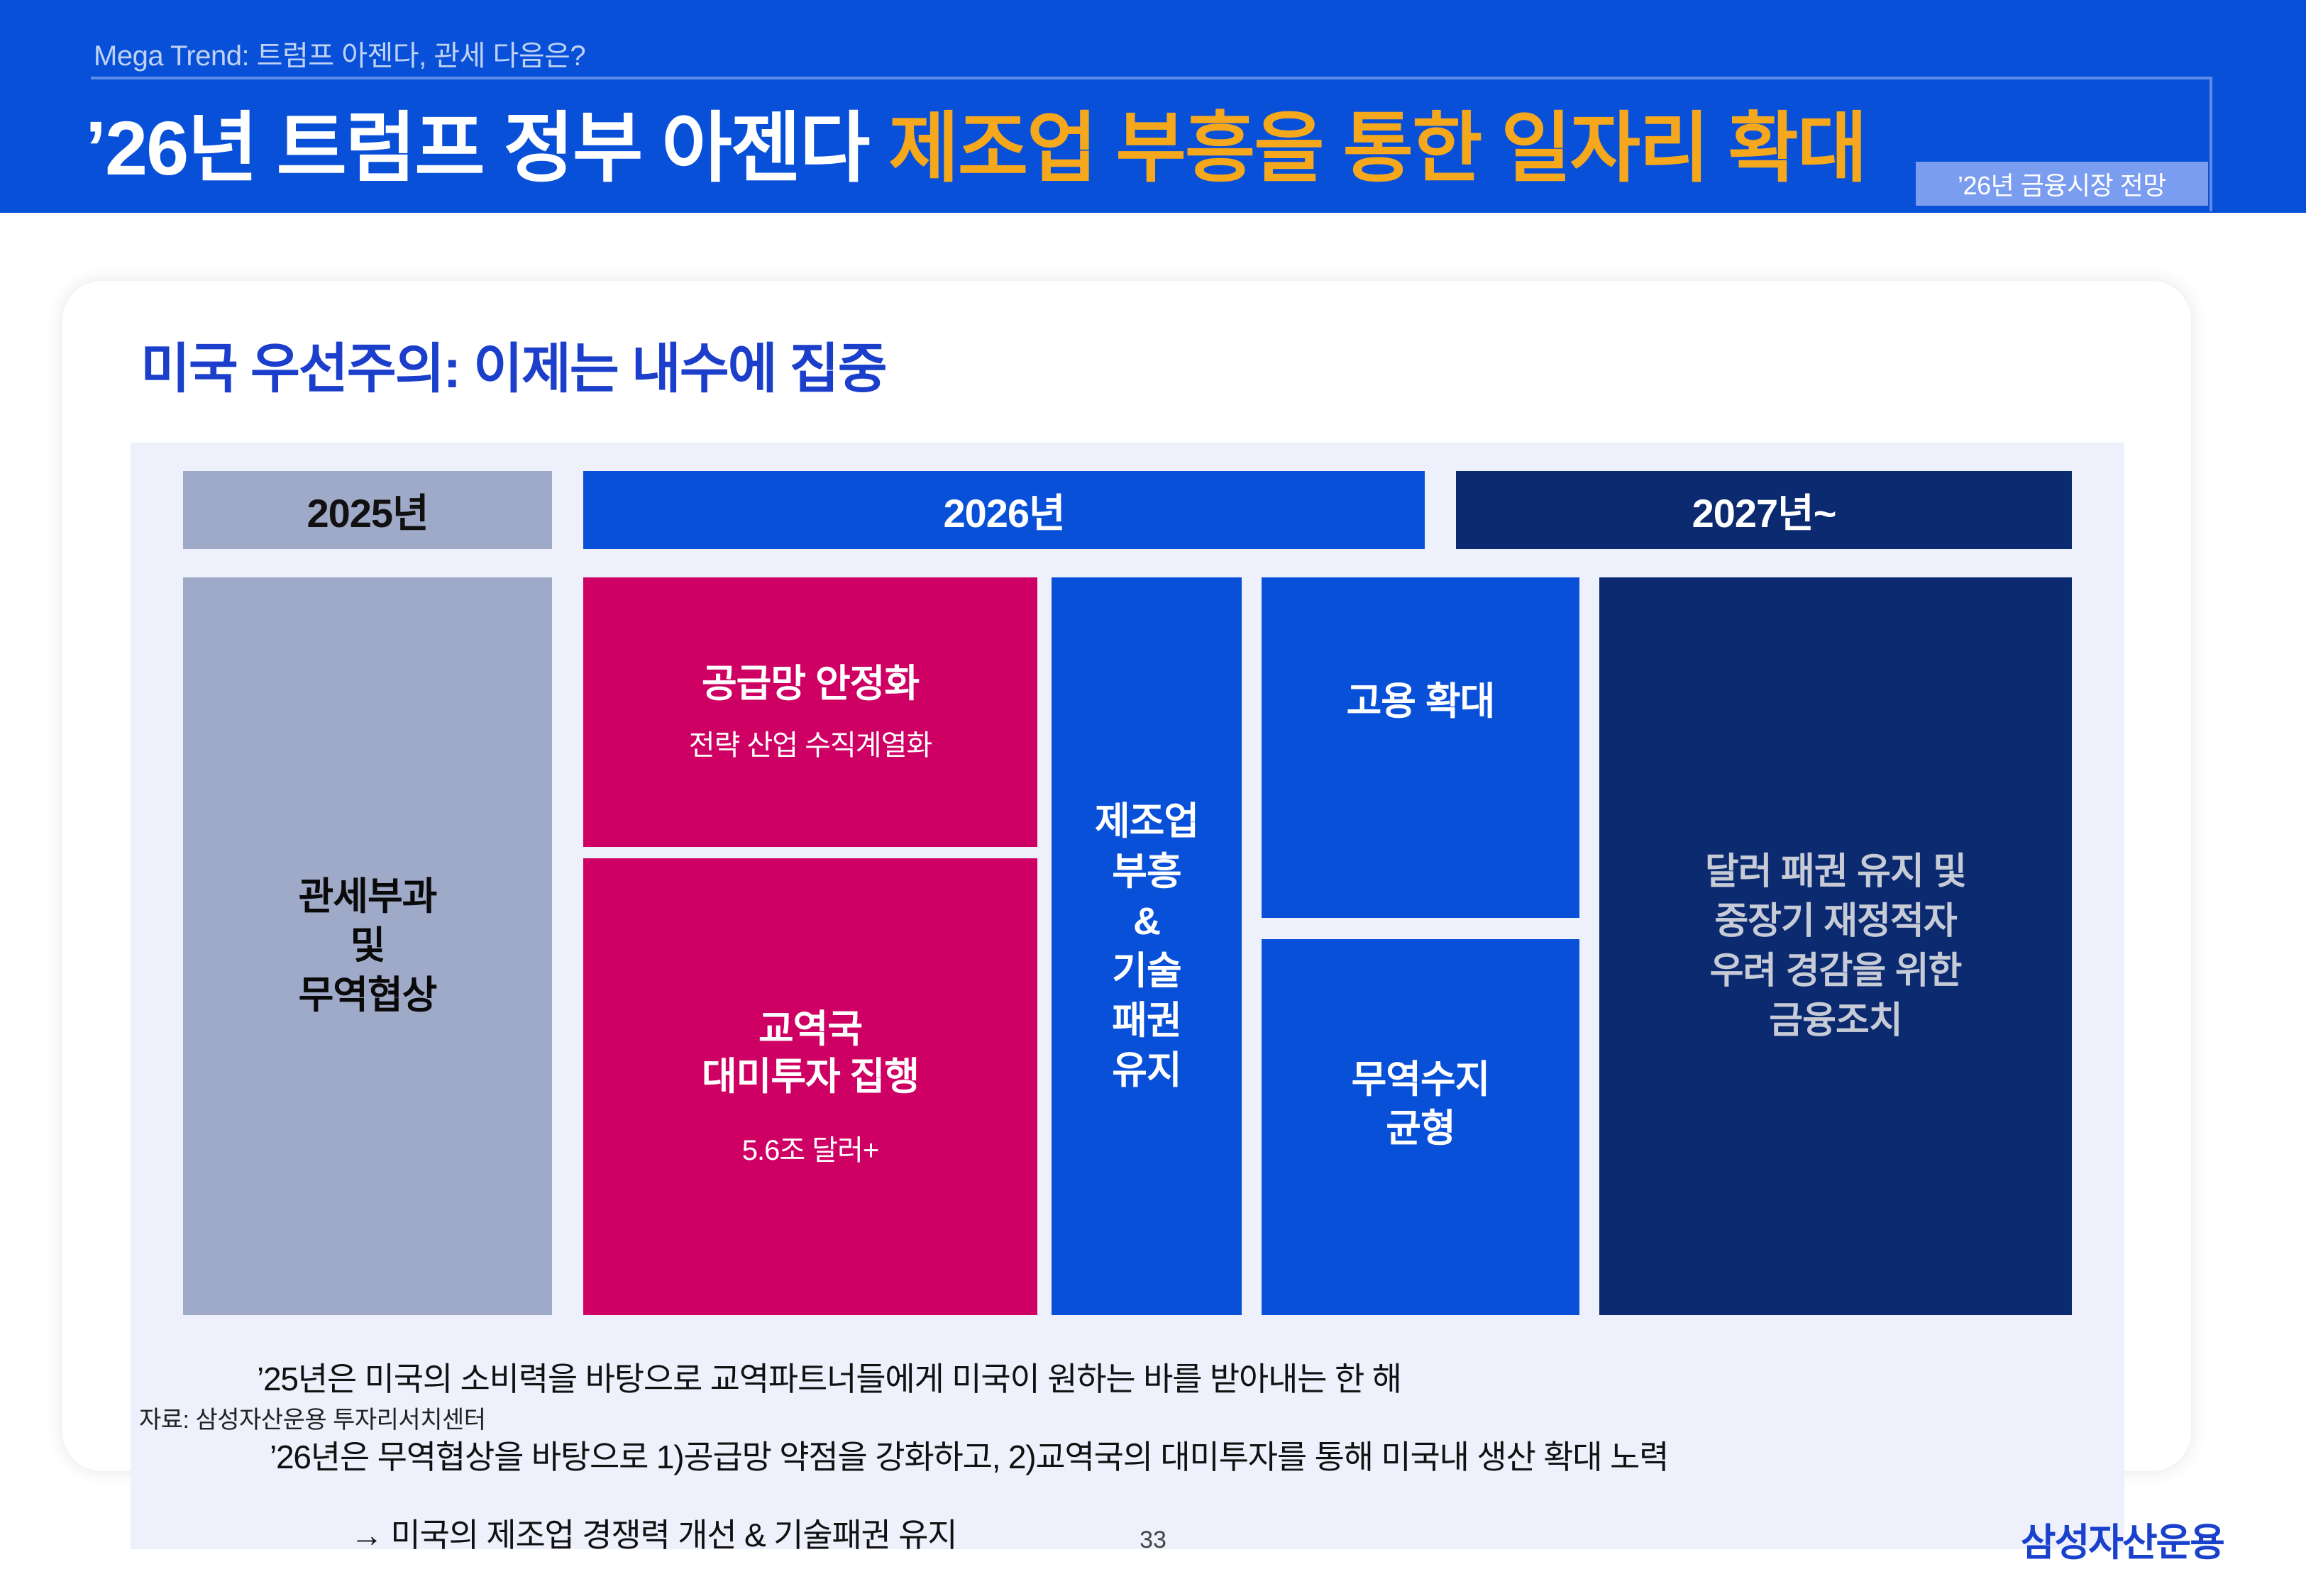 Image resolution: width=2306 pixels, height=1596 pixels. I want to click on header-badge: ’26년 금융시장 전망, so click(2062, 184).